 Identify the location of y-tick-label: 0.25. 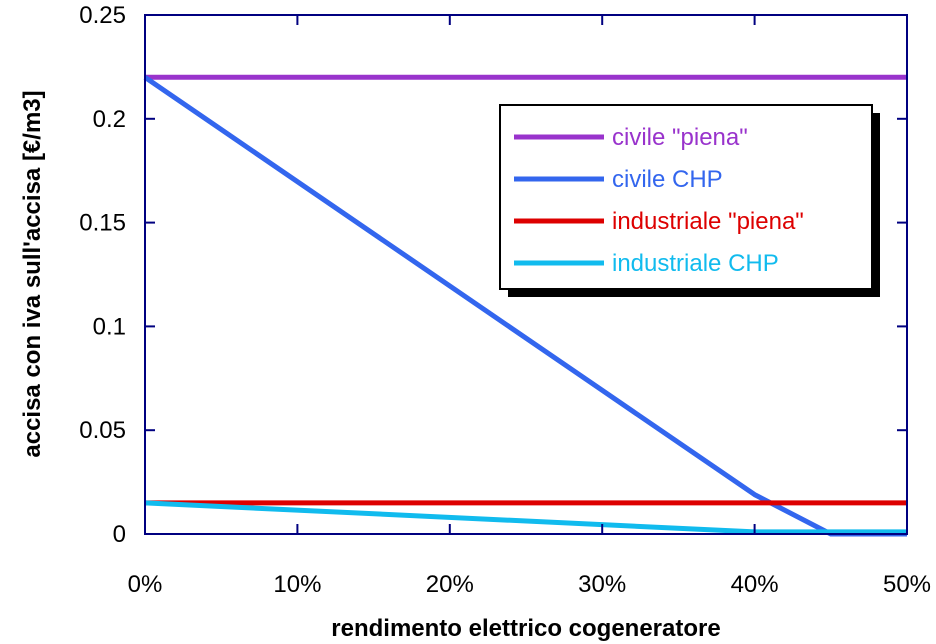
(102, 15).